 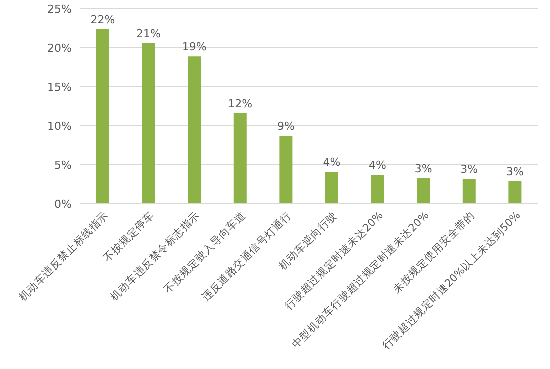 What do you see at coordinates (149, 33) in the screenshot?
I see `data-label: 21%` at bounding box center [149, 33].